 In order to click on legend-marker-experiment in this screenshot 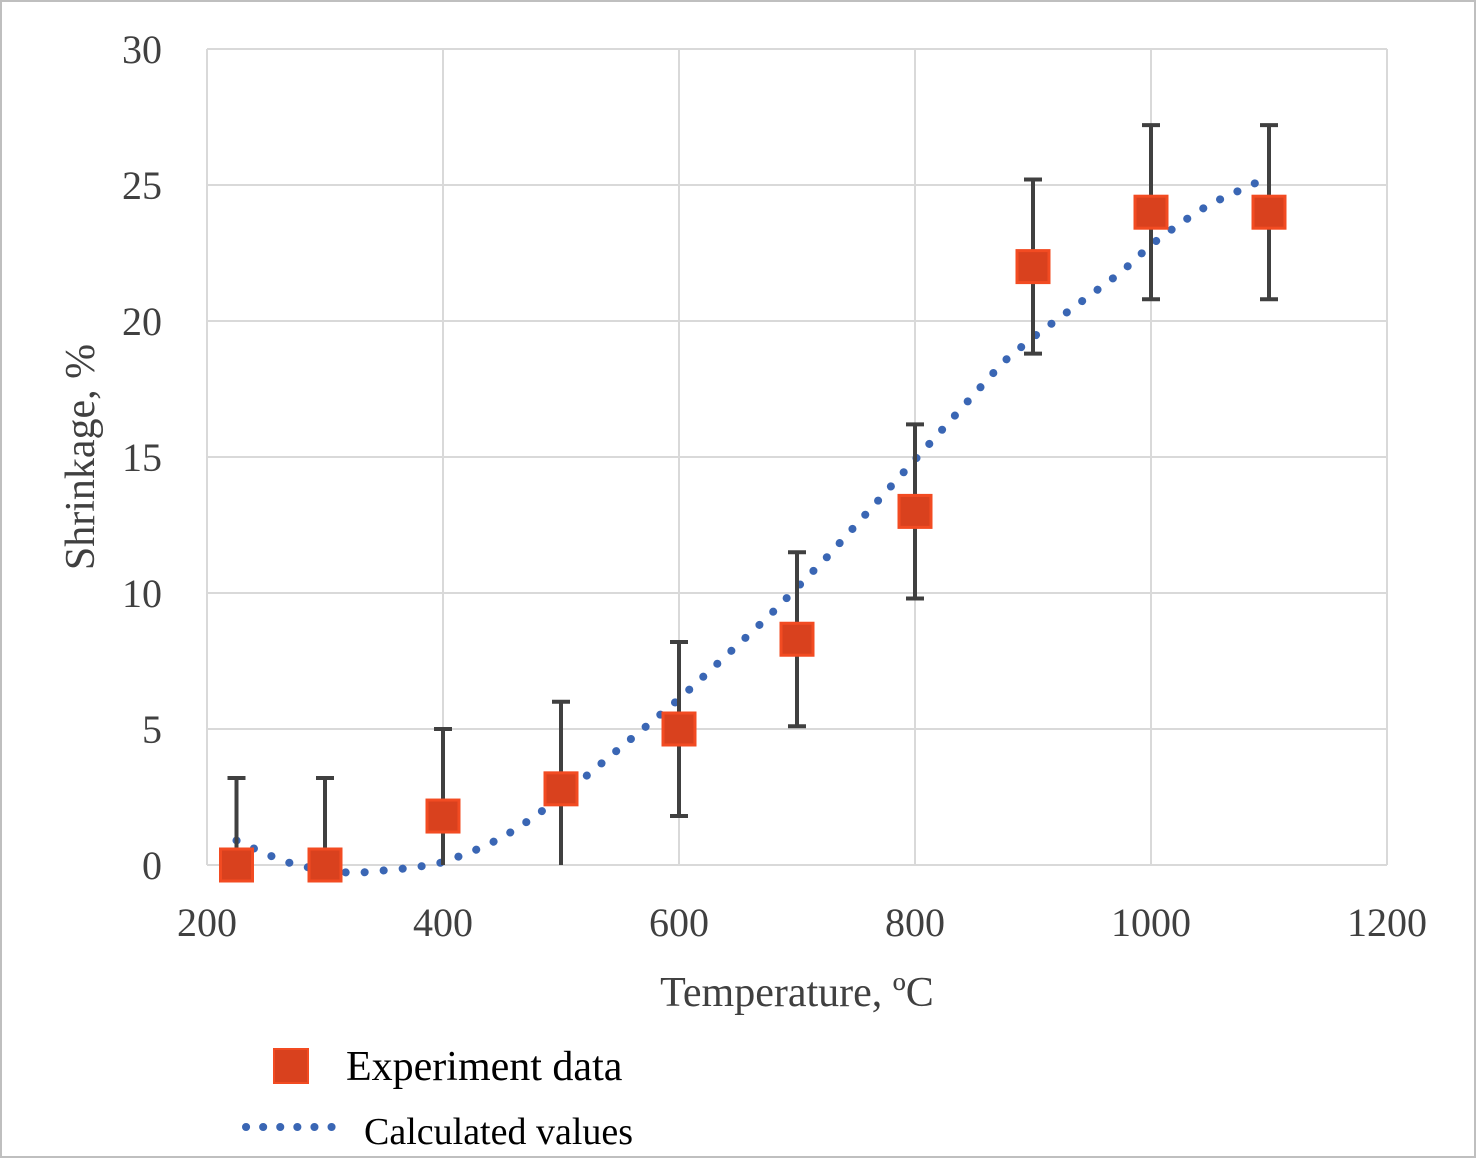, I will do `click(291, 1066)`.